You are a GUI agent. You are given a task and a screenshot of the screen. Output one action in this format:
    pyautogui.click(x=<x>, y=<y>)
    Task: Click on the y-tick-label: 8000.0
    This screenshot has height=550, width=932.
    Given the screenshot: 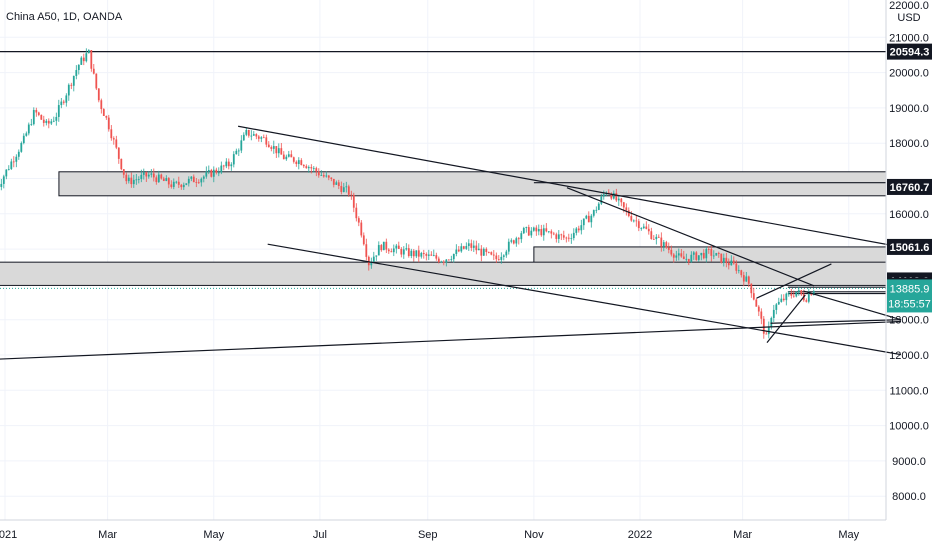 What is the action you would take?
    pyautogui.click(x=909, y=497)
    